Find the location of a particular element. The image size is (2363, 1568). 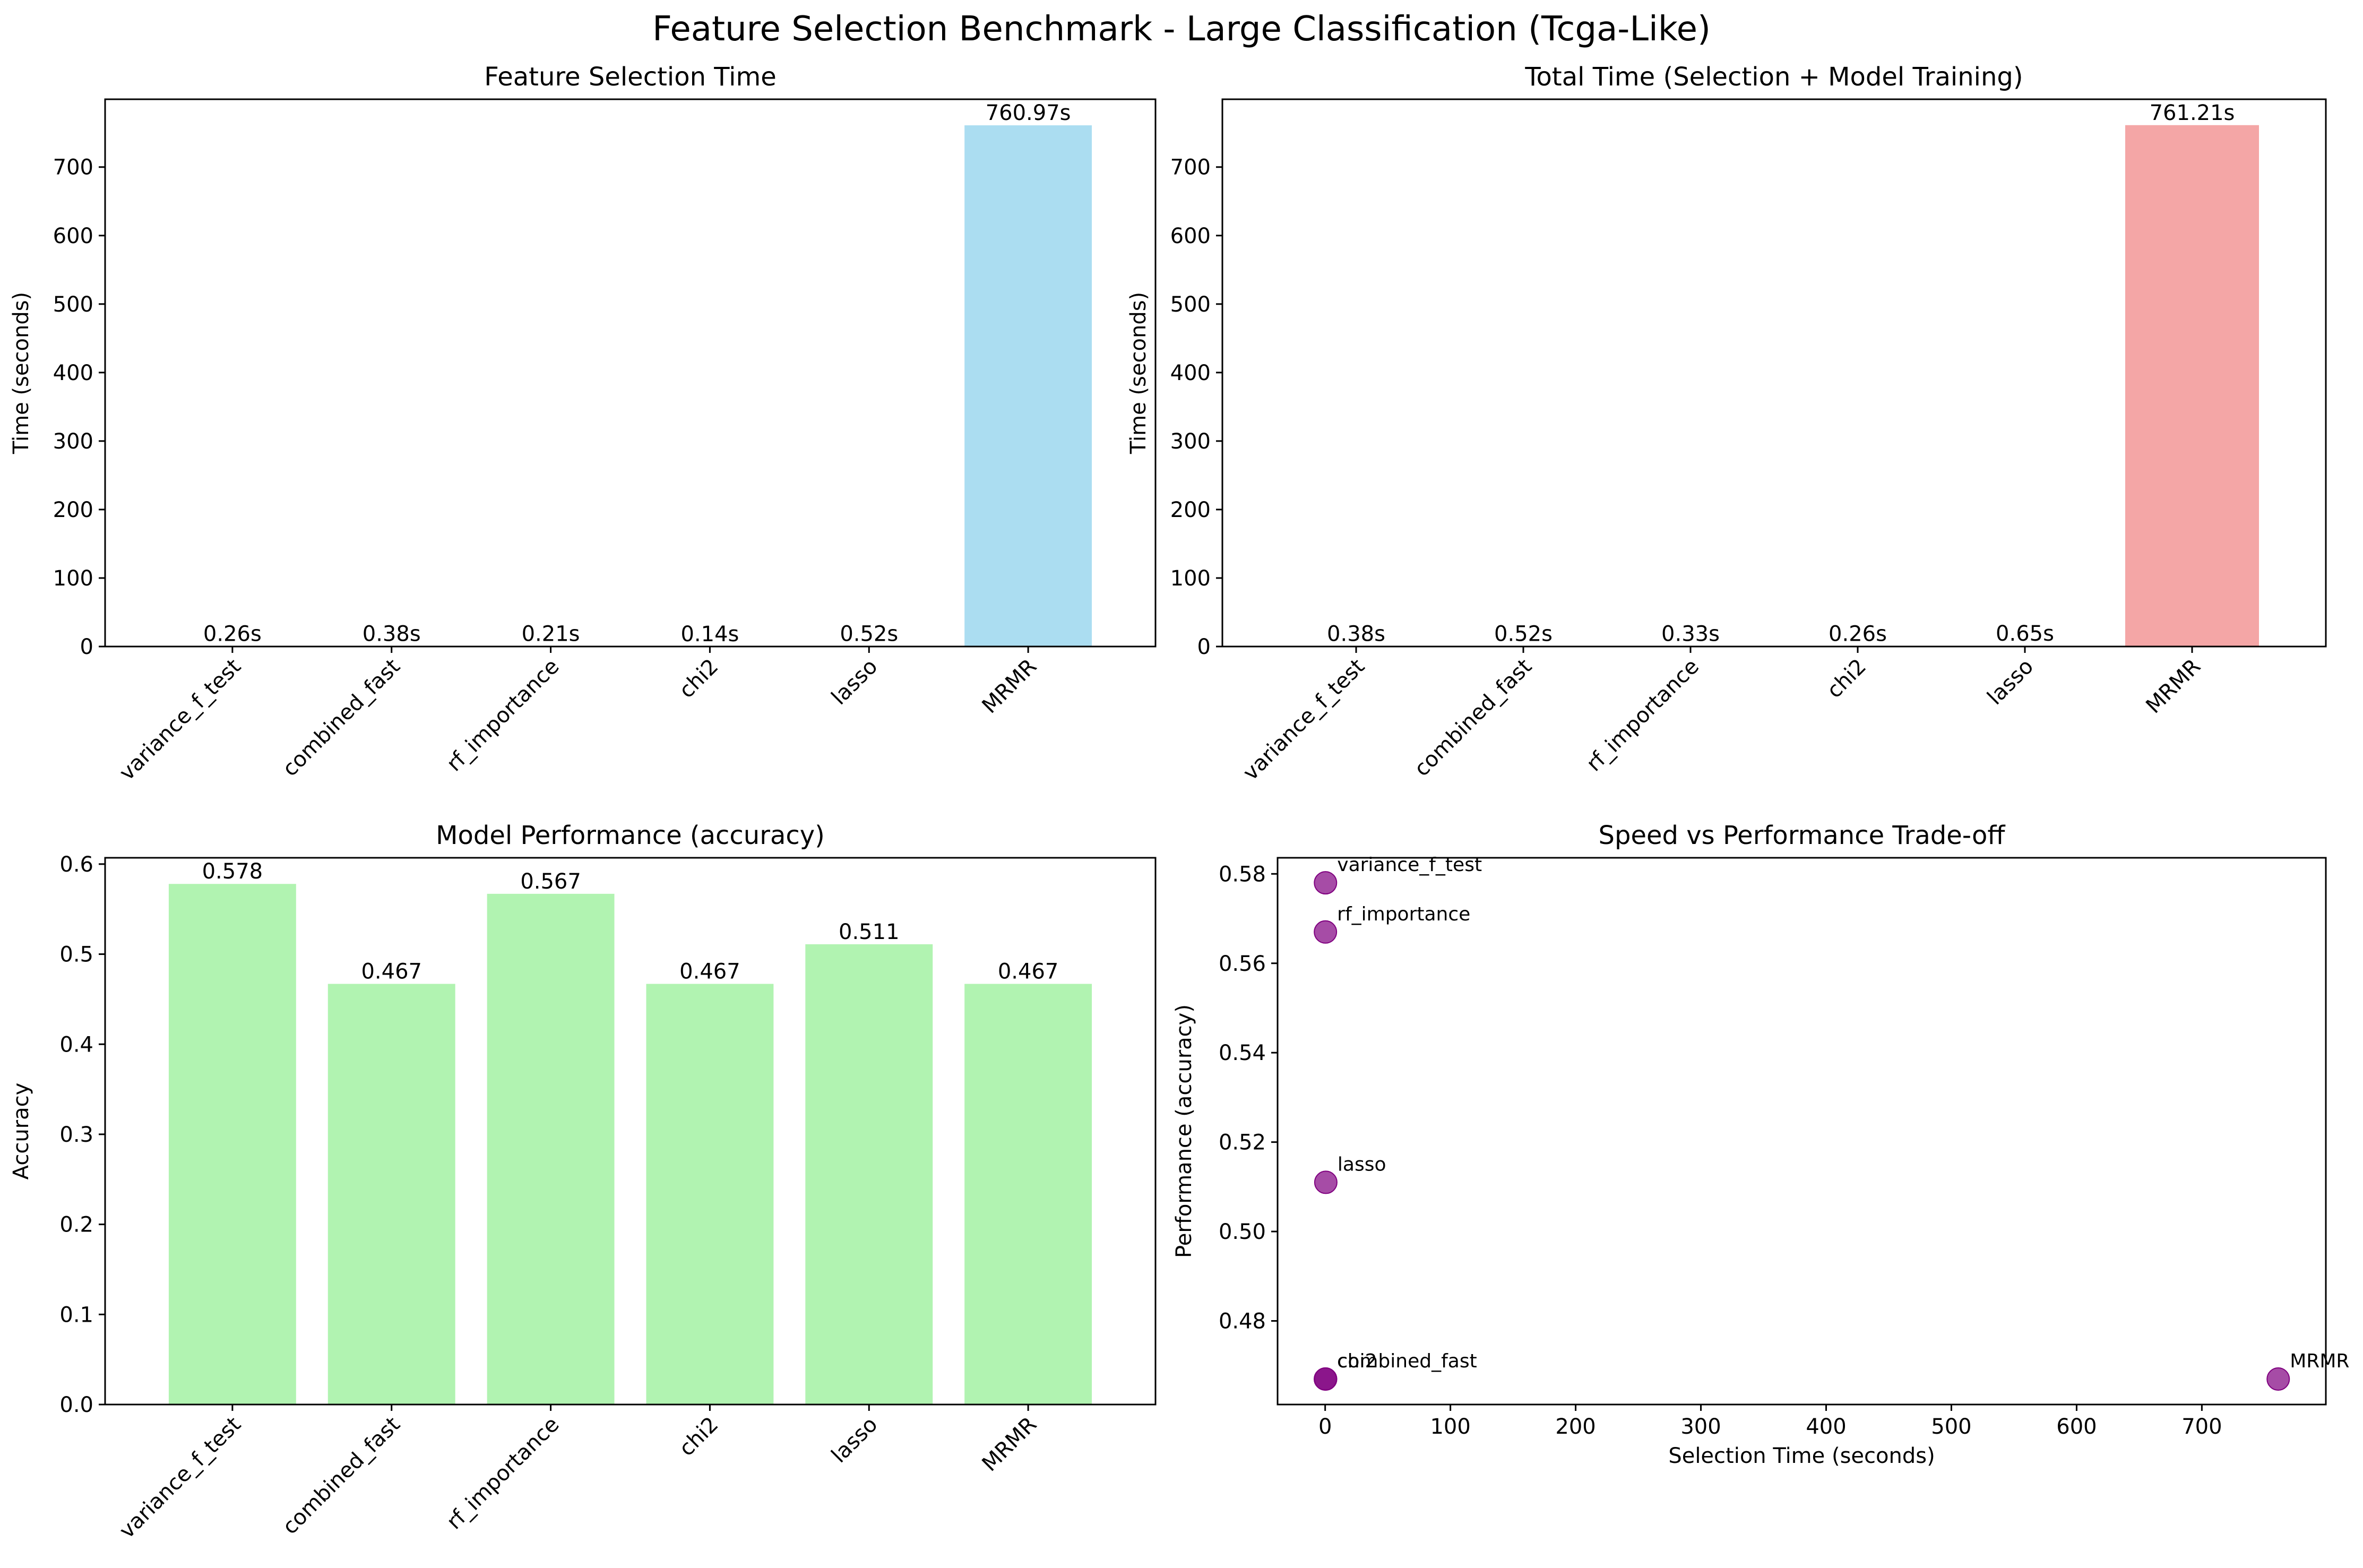

y-tick-label: 0.56 is located at coordinates (1242, 964).